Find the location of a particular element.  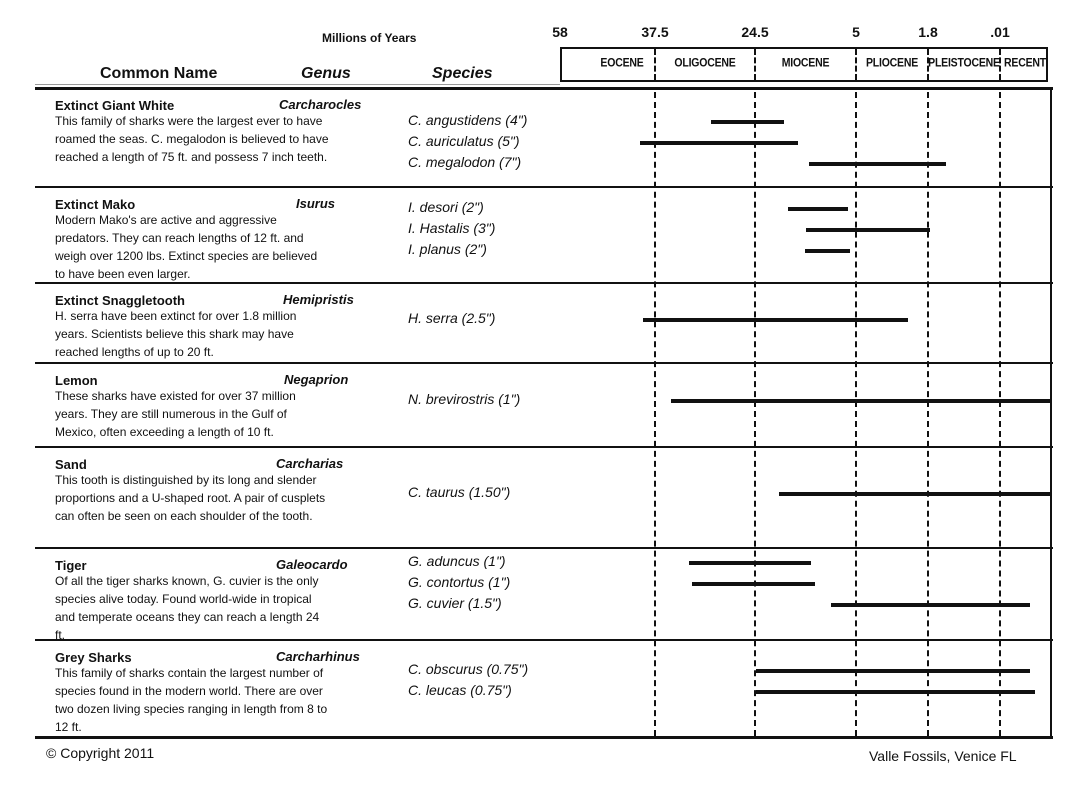

timeline-tick-label: 24.5 is located at coordinates (755, 32).